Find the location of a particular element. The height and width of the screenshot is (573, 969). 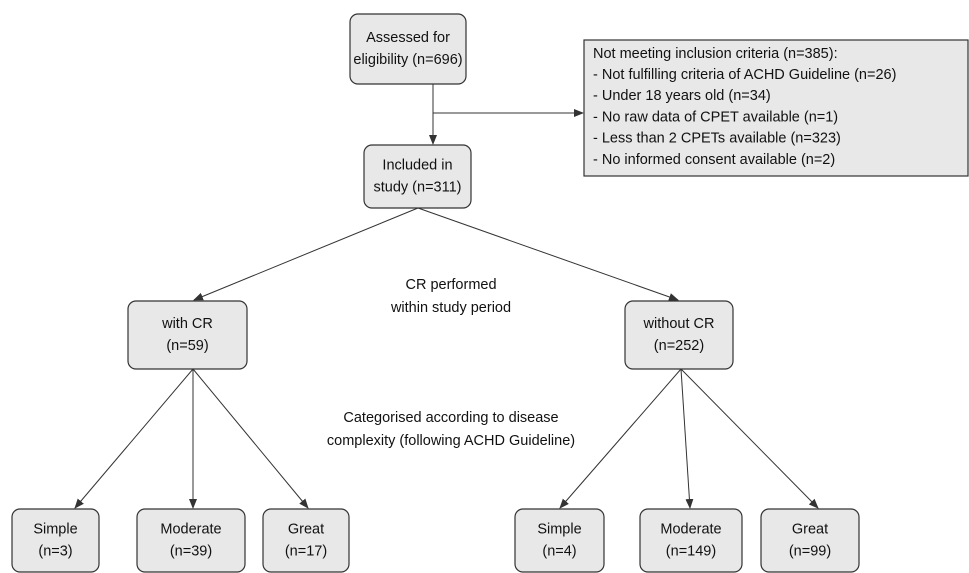

node-label: Included in is located at coordinates (417, 165).